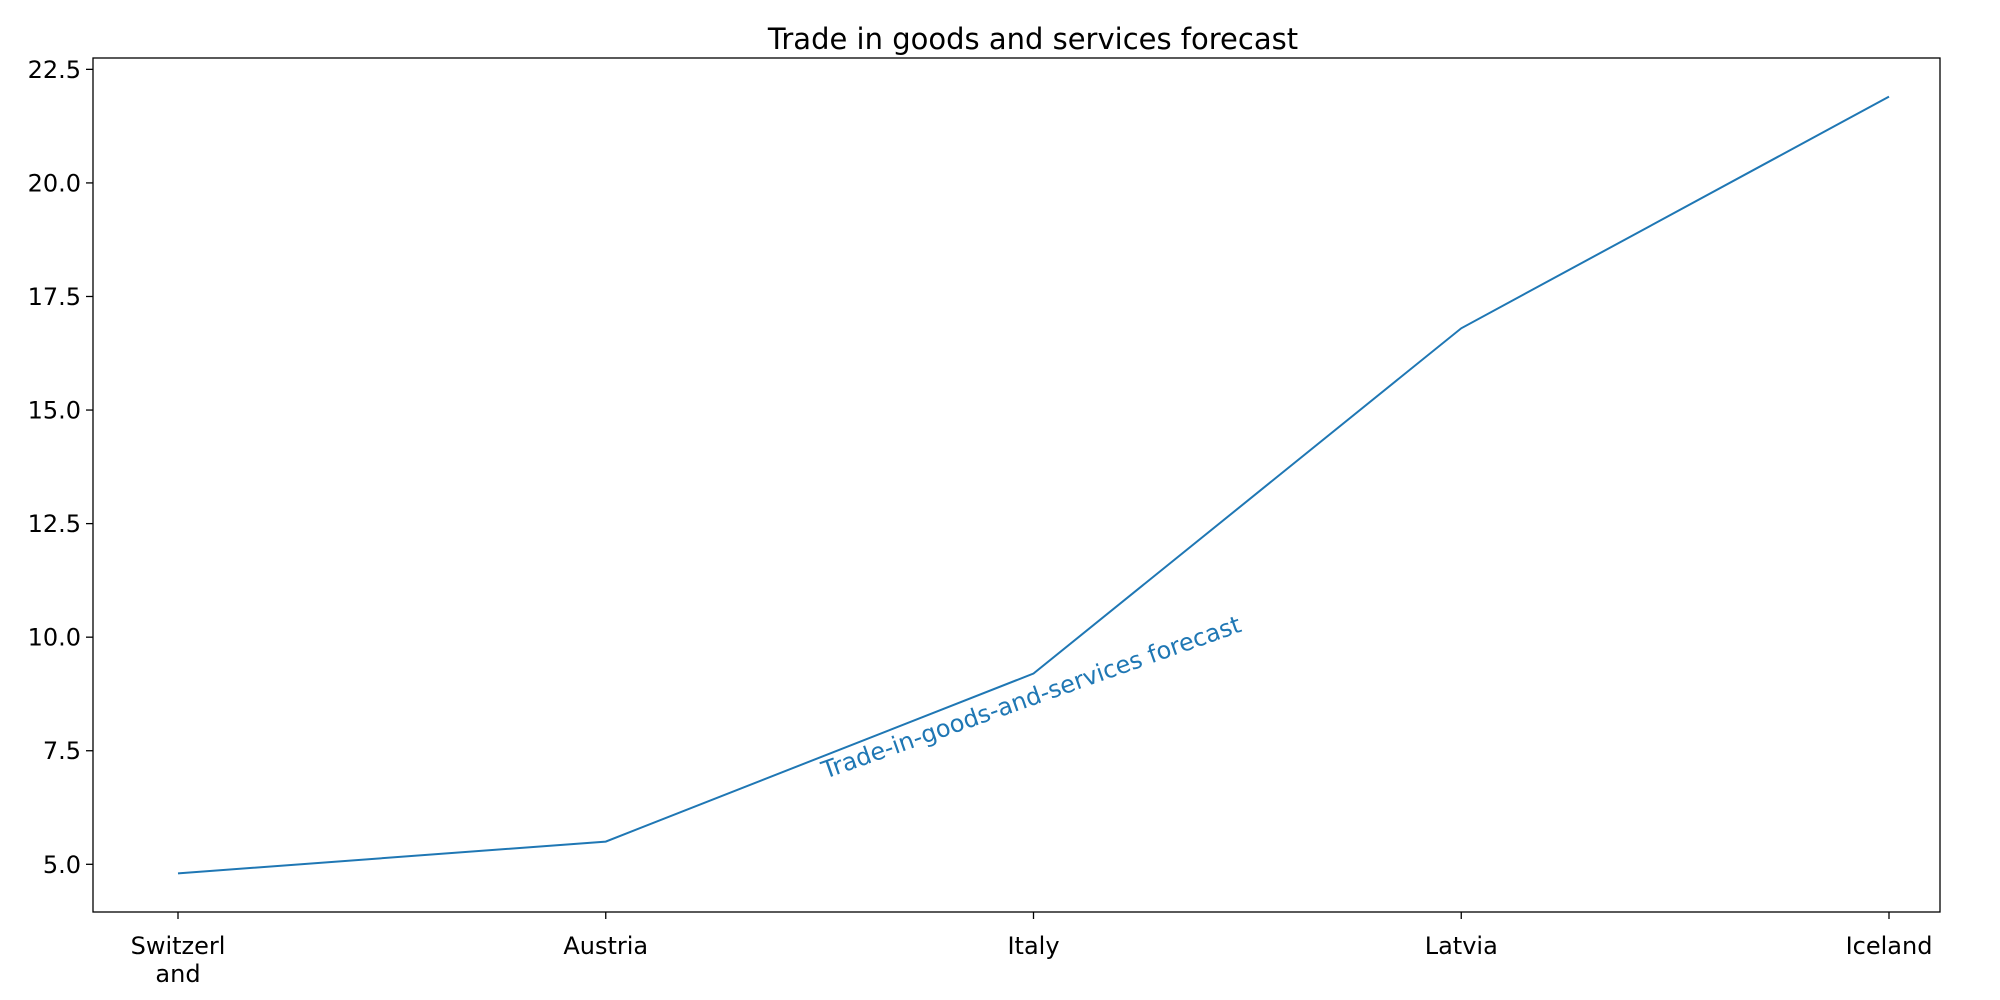  I want to click on x-tick-label: Iceland, so click(1889, 946).